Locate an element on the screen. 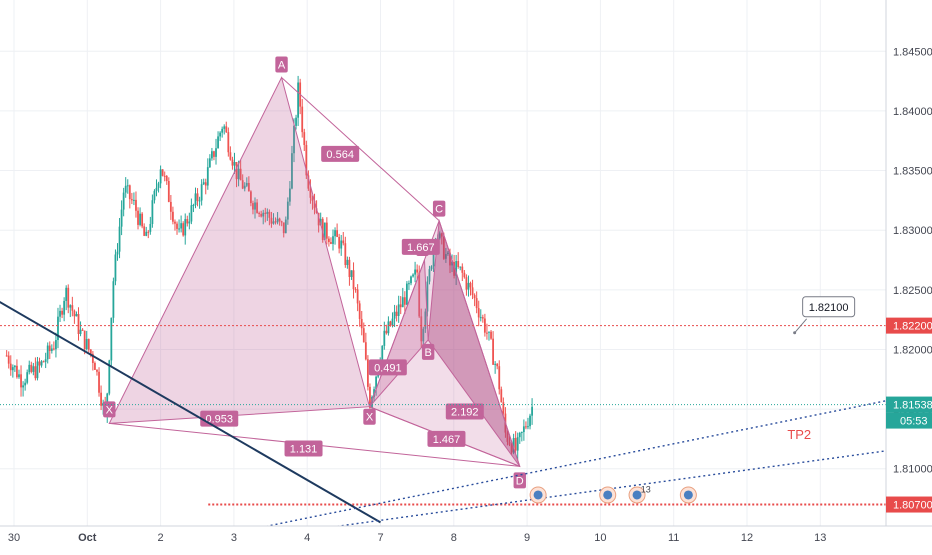 This screenshot has width=932, height=555. price-tick-label: 1.83000 is located at coordinates (912, 231).